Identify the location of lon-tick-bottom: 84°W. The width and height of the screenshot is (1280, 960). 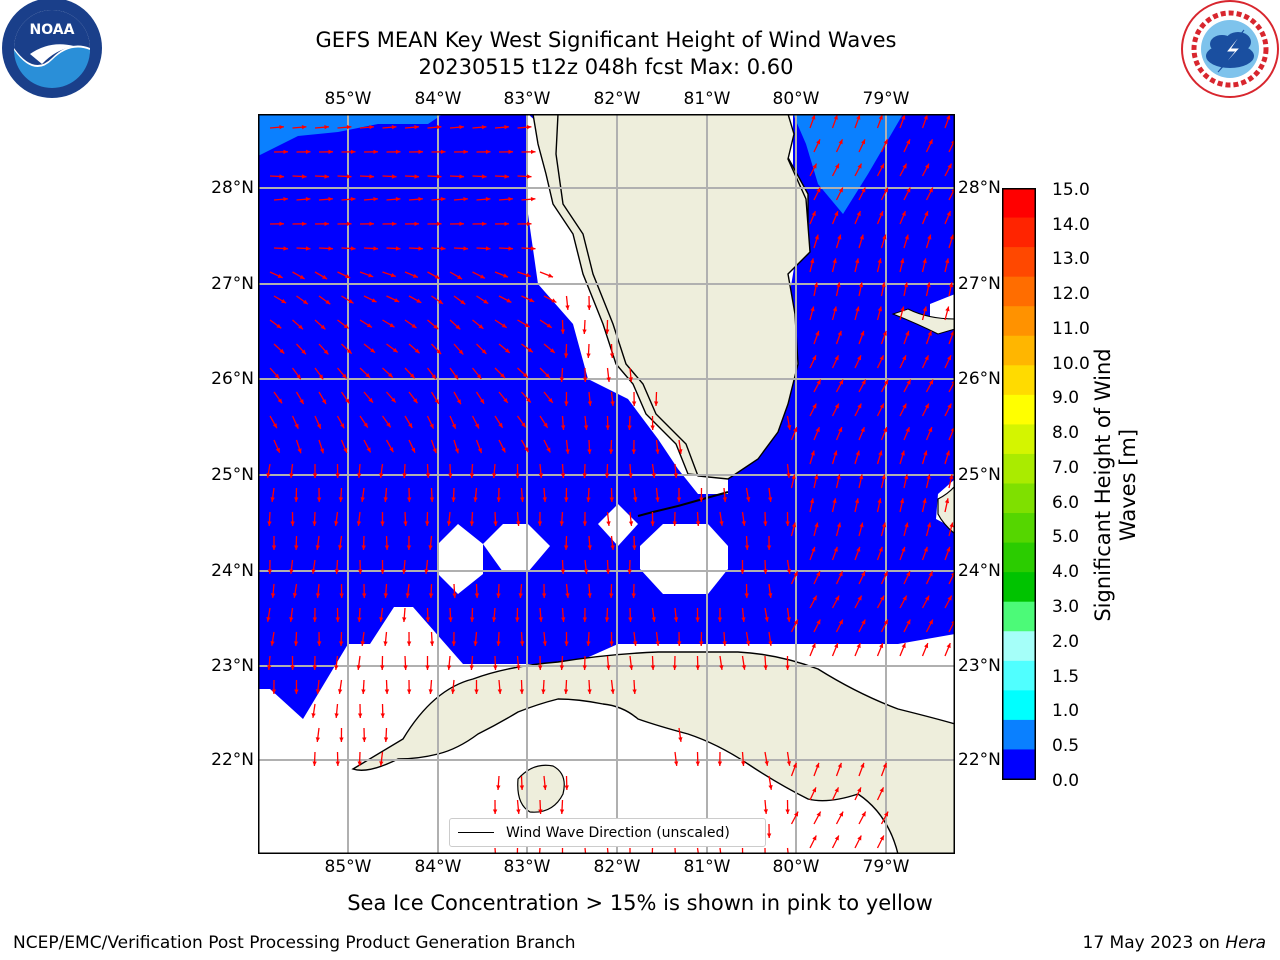
(438, 867).